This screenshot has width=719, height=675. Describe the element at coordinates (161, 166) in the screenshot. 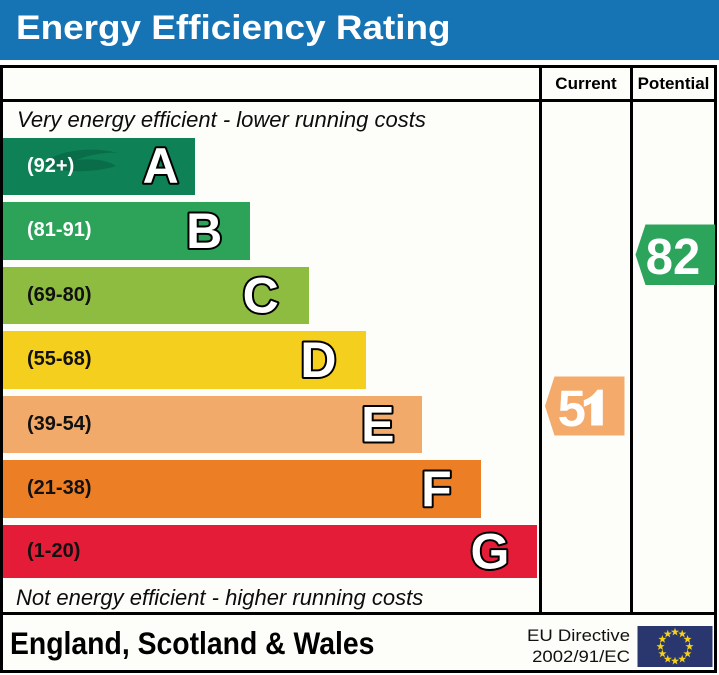

I see `svg-text: A` at that location.